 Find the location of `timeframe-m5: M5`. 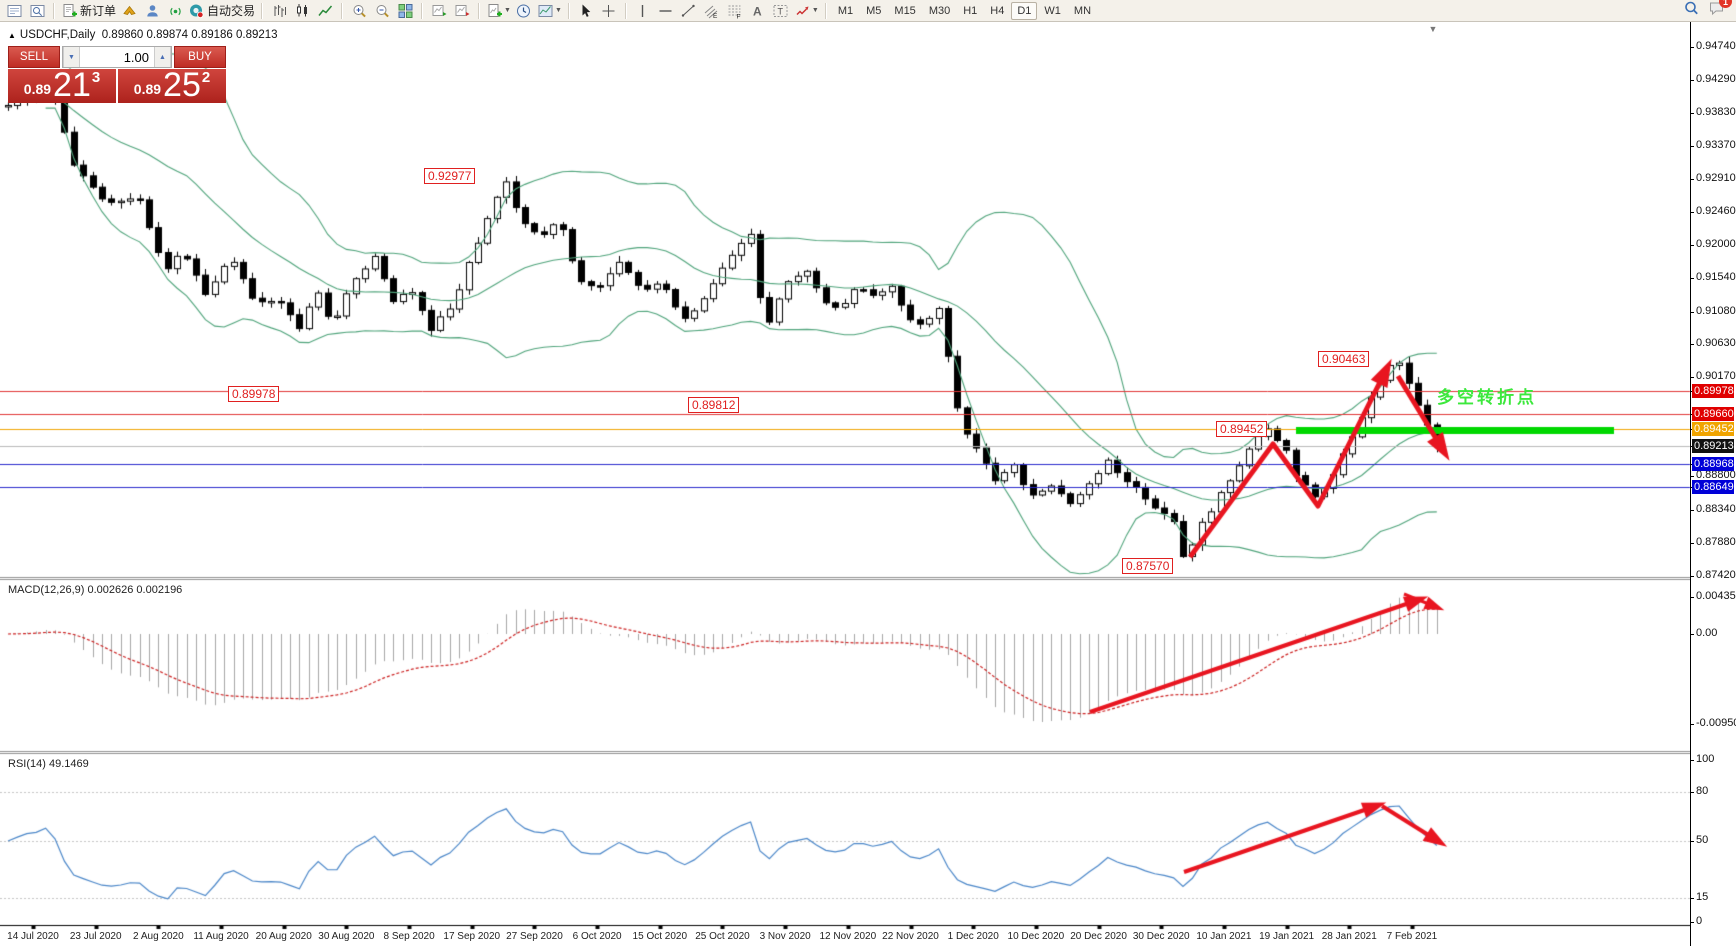

timeframe-m5: M5 is located at coordinates (873, 11).